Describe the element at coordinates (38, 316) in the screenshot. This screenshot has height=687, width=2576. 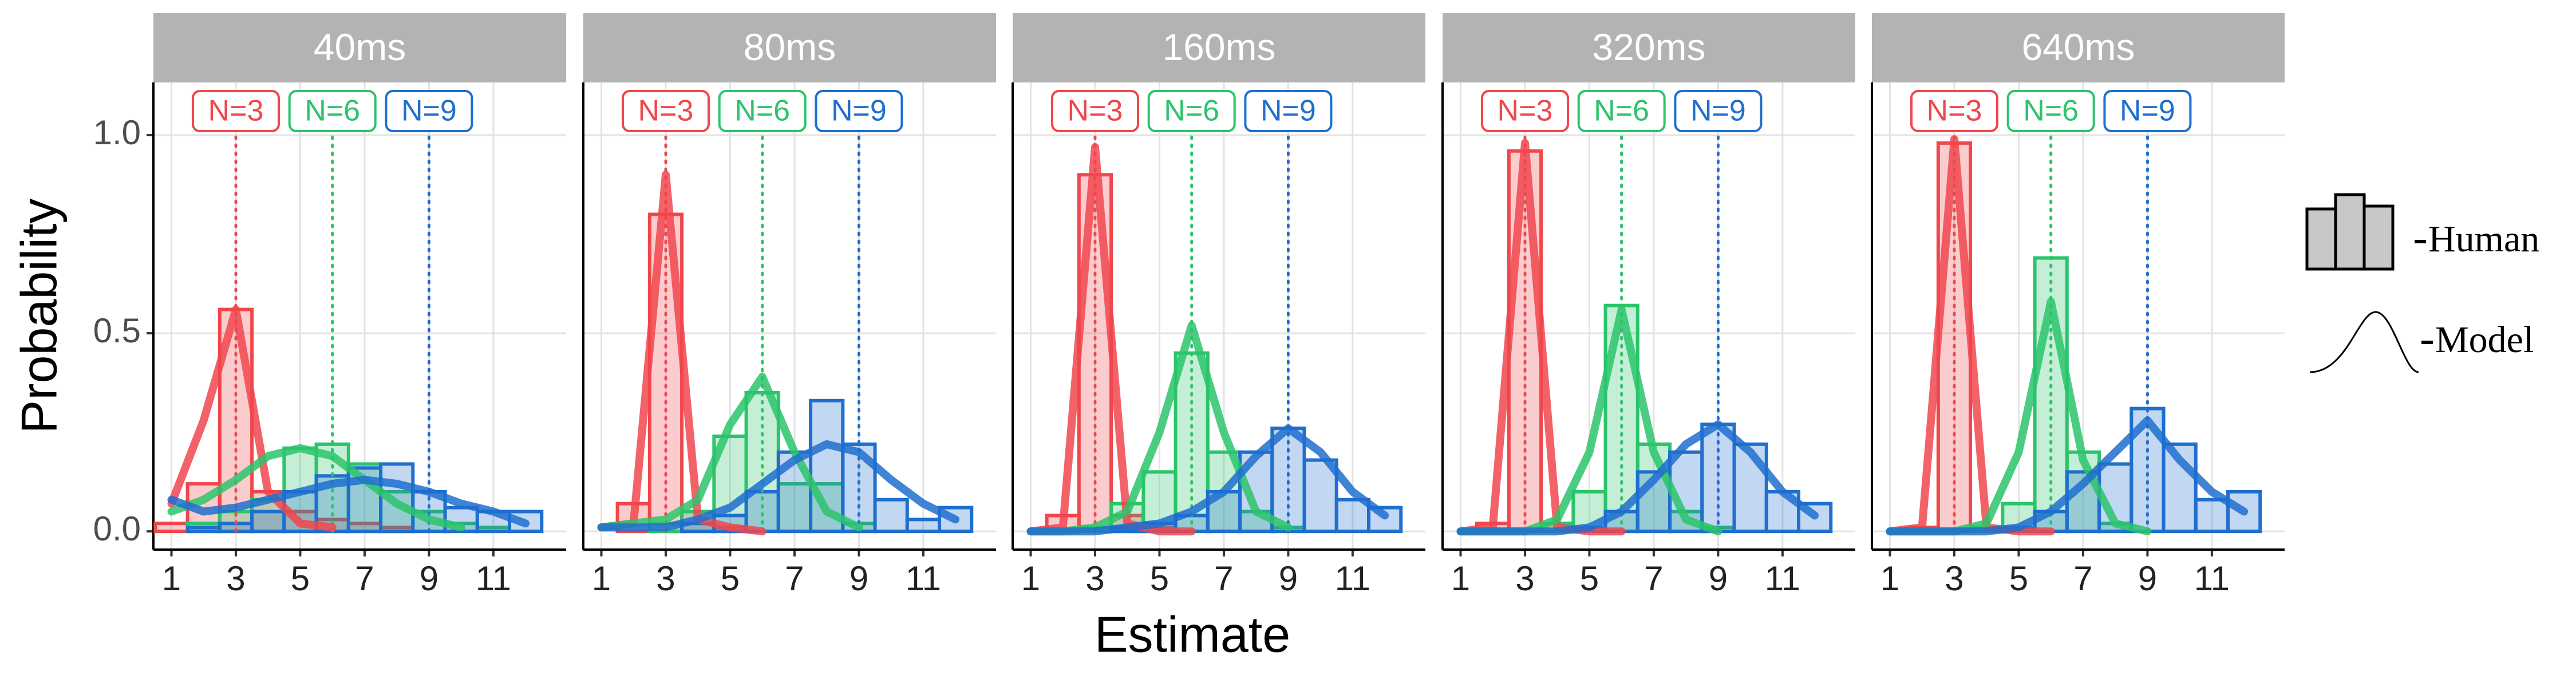
I see `y-axis-title: Probability` at that location.